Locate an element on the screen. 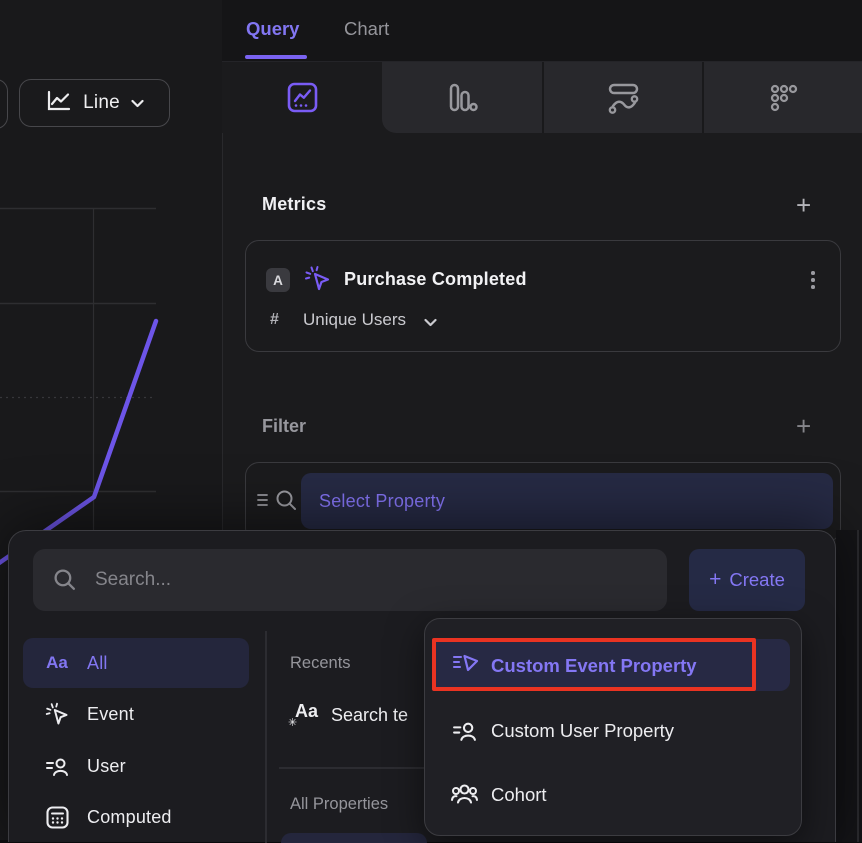  chart-type-label: Line is located at coordinates (101, 102).